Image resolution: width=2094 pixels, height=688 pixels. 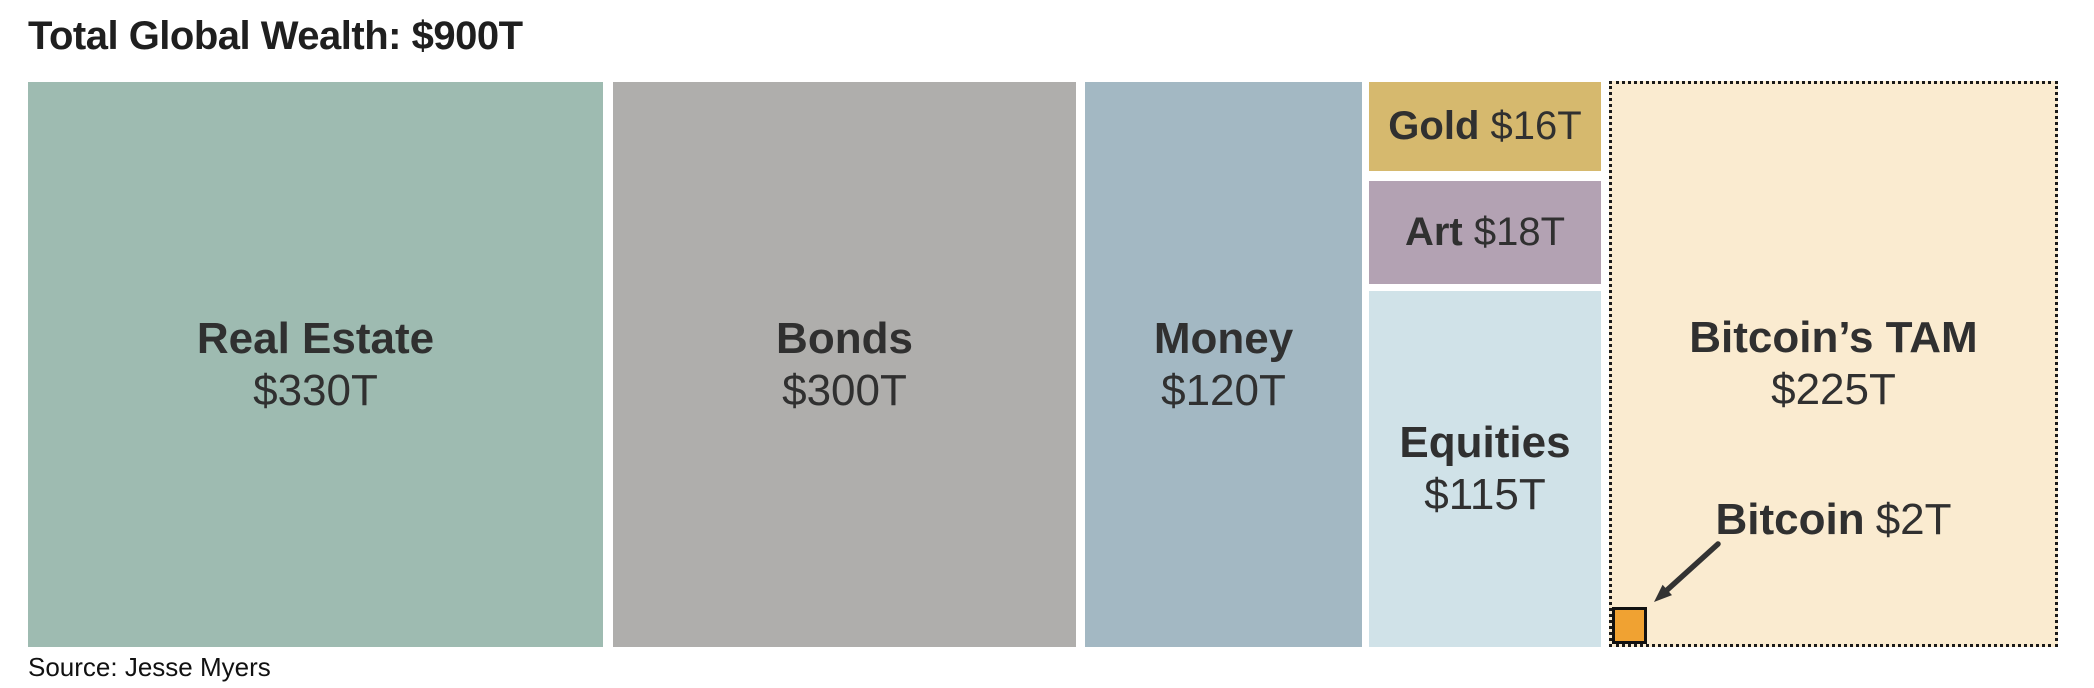 What do you see at coordinates (149, 667) in the screenshot?
I see `source-credit: Source: Jesse Myers` at bounding box center [149, 667].